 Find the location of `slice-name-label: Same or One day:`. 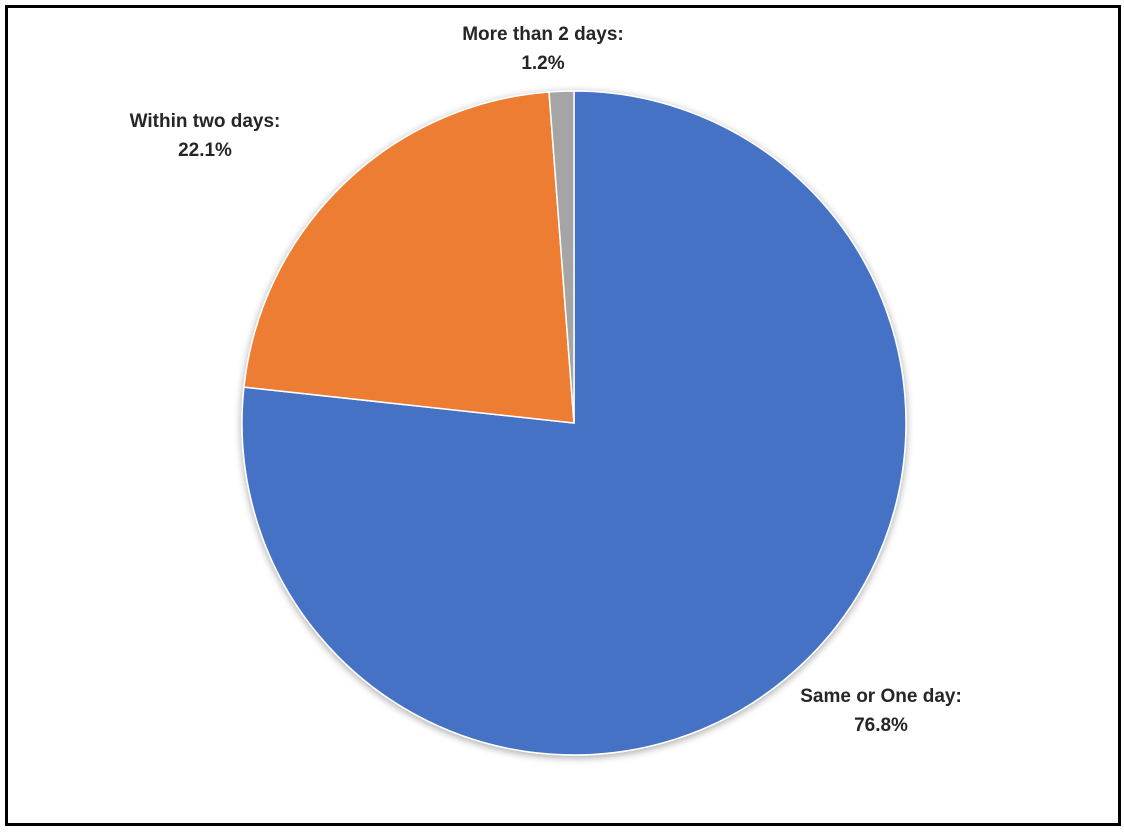

slice-name-label: Same or One day: is located at coordinates (881, 696).